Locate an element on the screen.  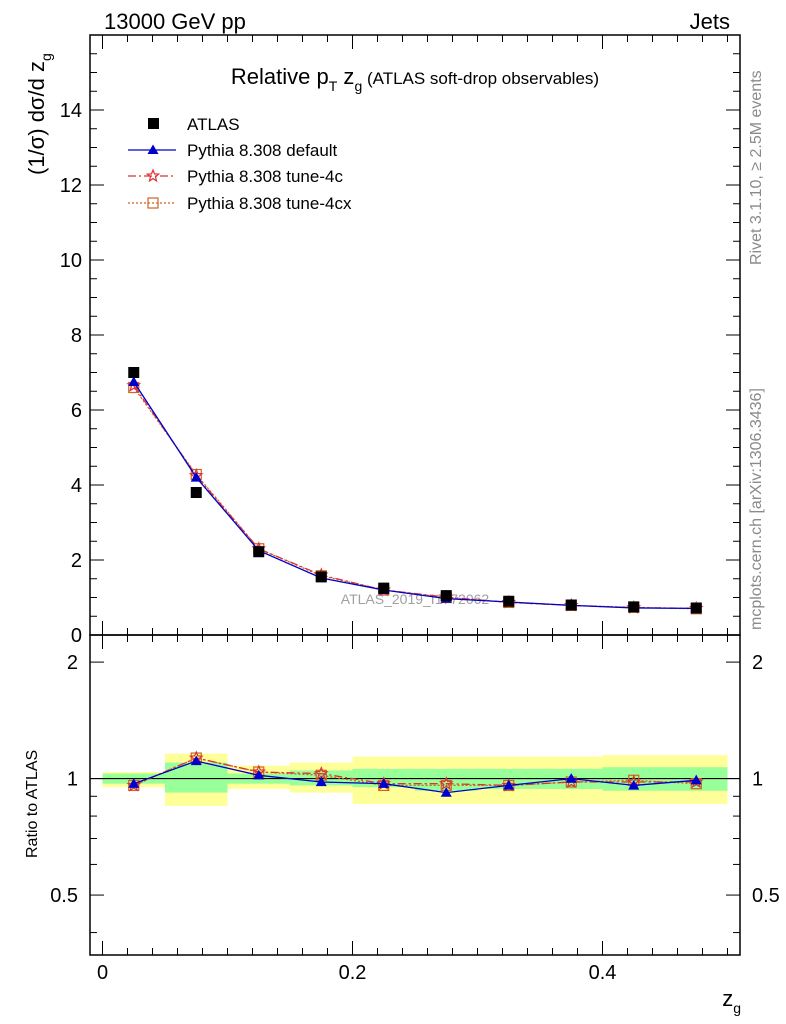
ratio-bands is located at coordinates (415, 779).